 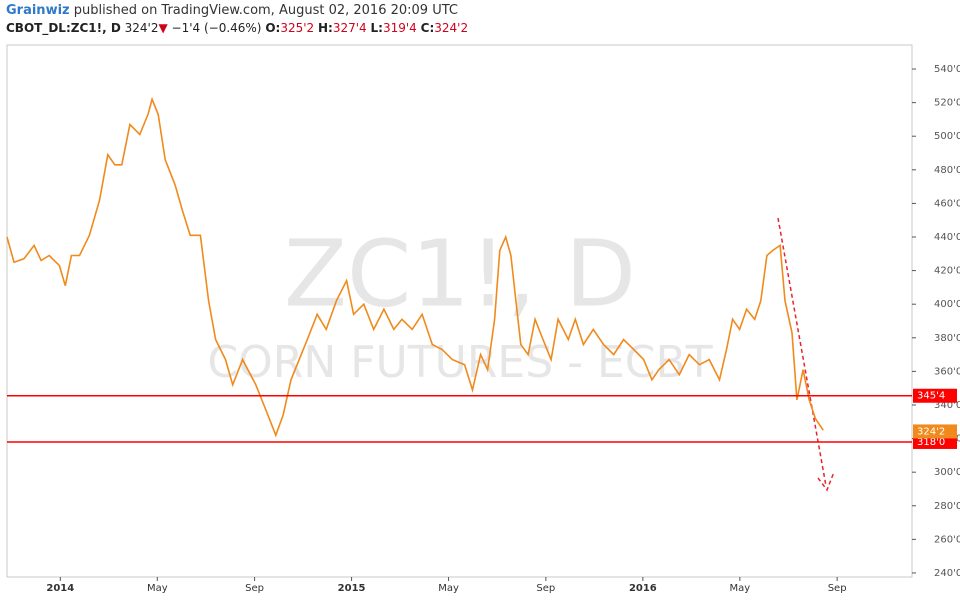 What do you see at coordinates (947, 103) in the screenshot?
I see `y-tick-label: 520'0` at bounding box center [947, 103].